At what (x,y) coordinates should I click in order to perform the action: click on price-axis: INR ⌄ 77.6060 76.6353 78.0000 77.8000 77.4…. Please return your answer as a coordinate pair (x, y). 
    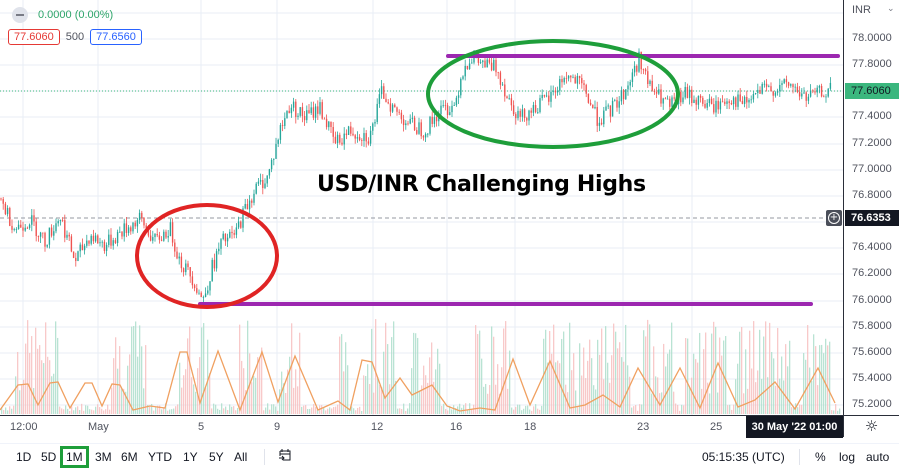
    Looking at the image, I should click on (871, 207).